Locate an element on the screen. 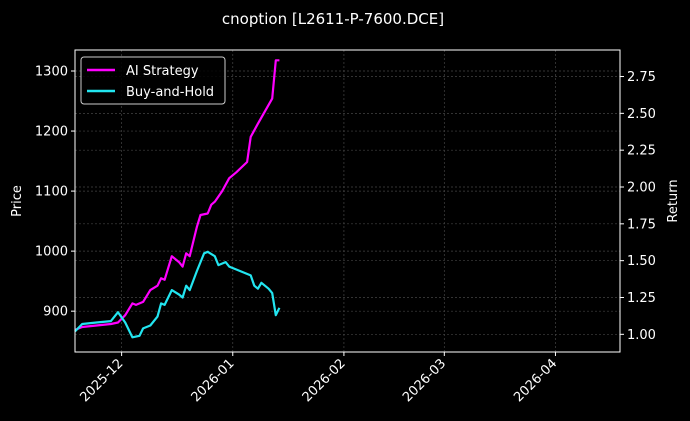  y-axis-label: Price is located at coordinates (17, 201).